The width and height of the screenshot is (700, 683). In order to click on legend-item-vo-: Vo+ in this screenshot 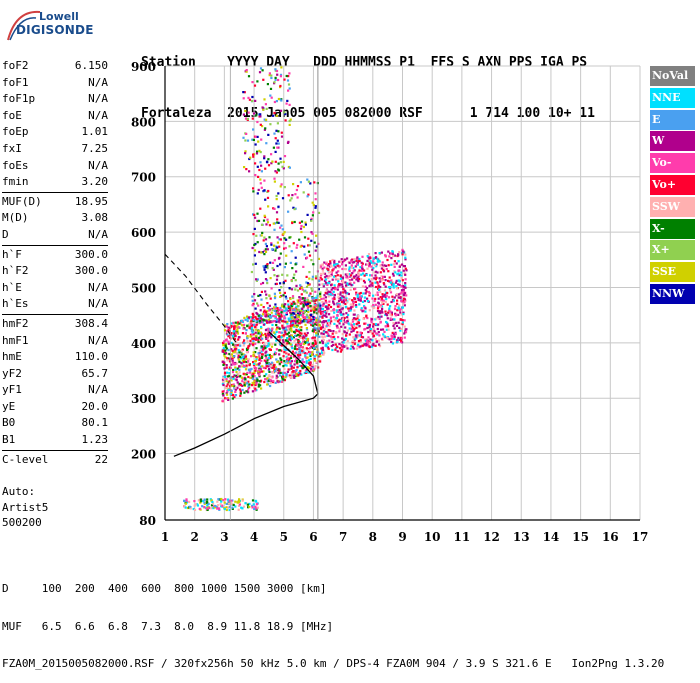, I will do `click(672, 184)`.